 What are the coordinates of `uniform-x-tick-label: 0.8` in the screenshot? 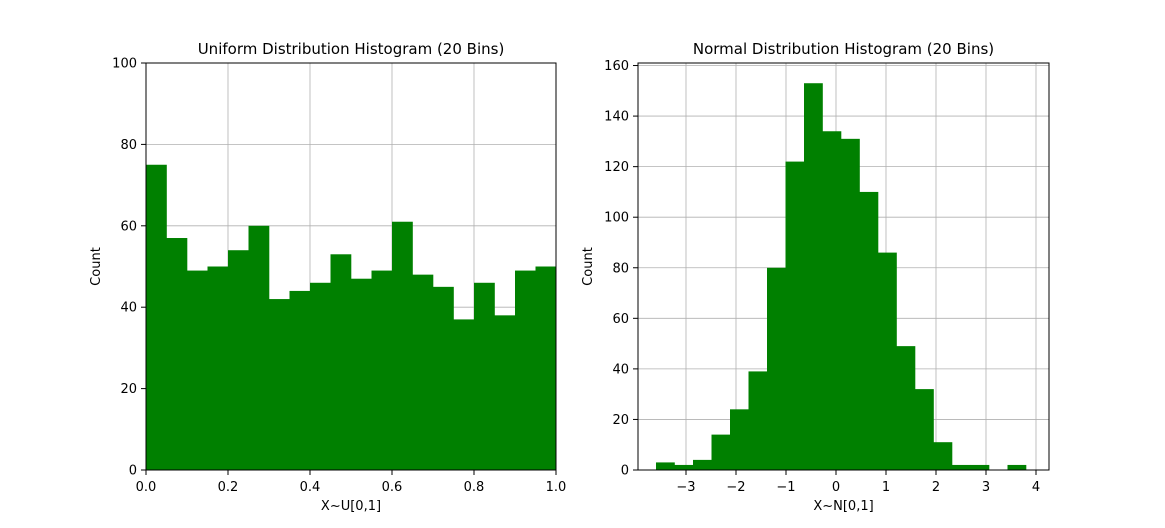 It's located at (474, 487).